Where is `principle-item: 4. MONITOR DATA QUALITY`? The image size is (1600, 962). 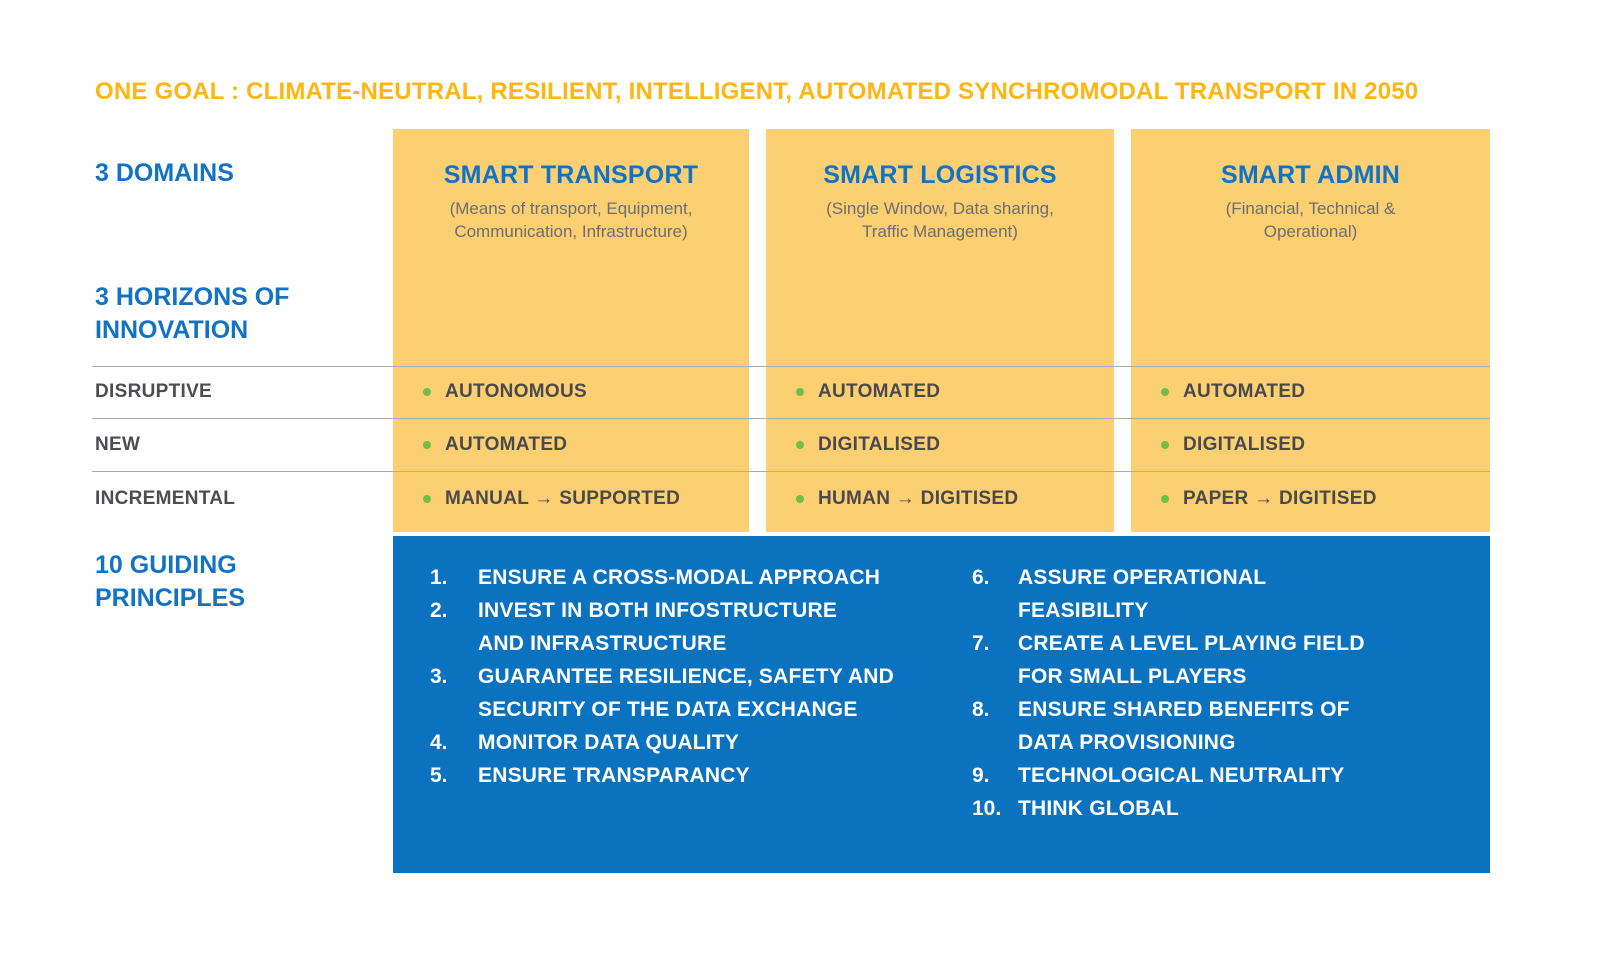
principle-item: 4. MONITOR DATA QUALITY is located at coordinates (680, 742).